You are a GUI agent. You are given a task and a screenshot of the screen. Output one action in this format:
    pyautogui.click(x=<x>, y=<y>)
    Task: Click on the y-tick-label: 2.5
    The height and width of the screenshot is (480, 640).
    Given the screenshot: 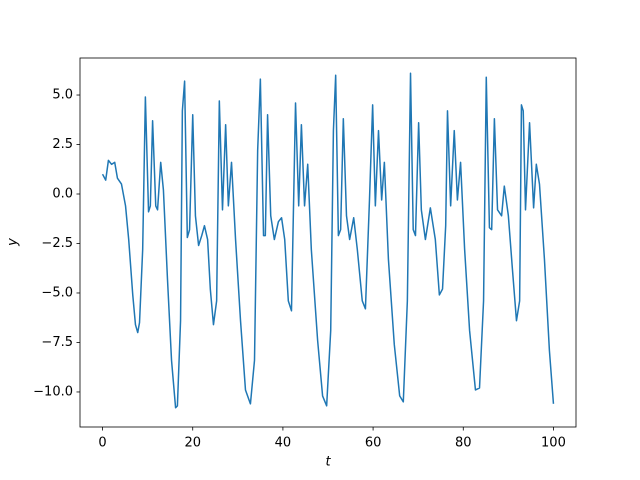 What is the action you would take?
    pyautogui.click(x=62, y=144)
    